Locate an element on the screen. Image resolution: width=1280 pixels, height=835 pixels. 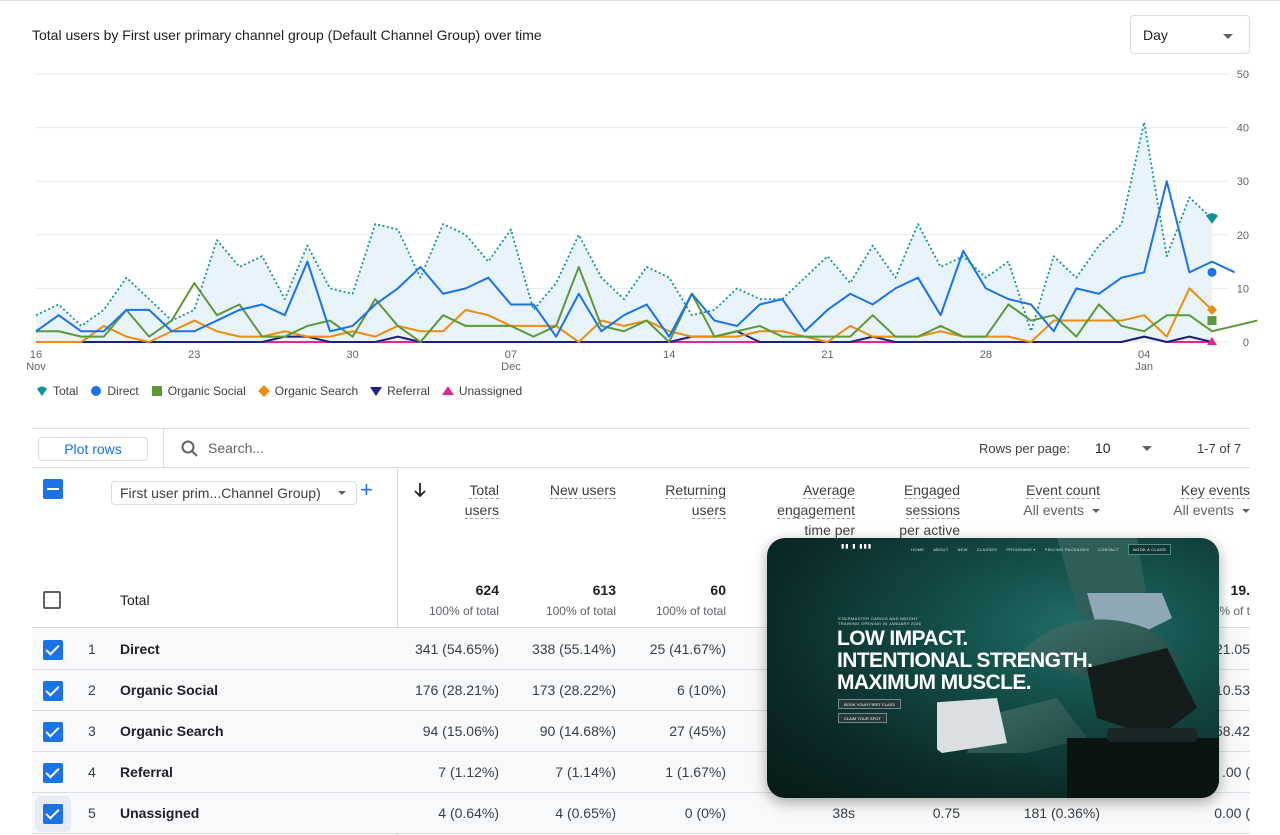
organic-social-end-marker is located at coordinates (1212, 321).